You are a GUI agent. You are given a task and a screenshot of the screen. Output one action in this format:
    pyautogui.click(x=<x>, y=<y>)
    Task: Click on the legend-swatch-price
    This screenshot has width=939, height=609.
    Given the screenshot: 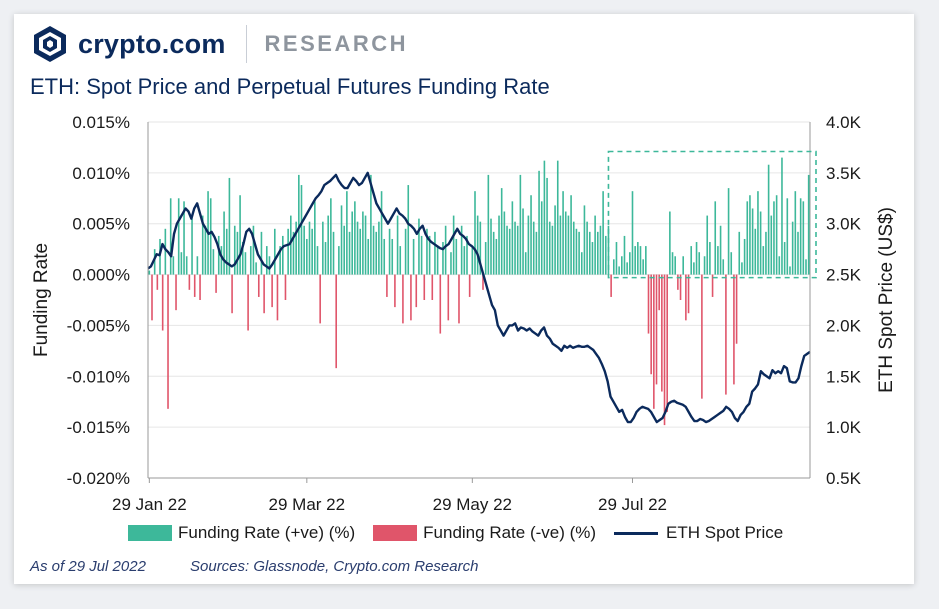 What is the action you would take?
    pyautogui.click(x=636, y=533)
    